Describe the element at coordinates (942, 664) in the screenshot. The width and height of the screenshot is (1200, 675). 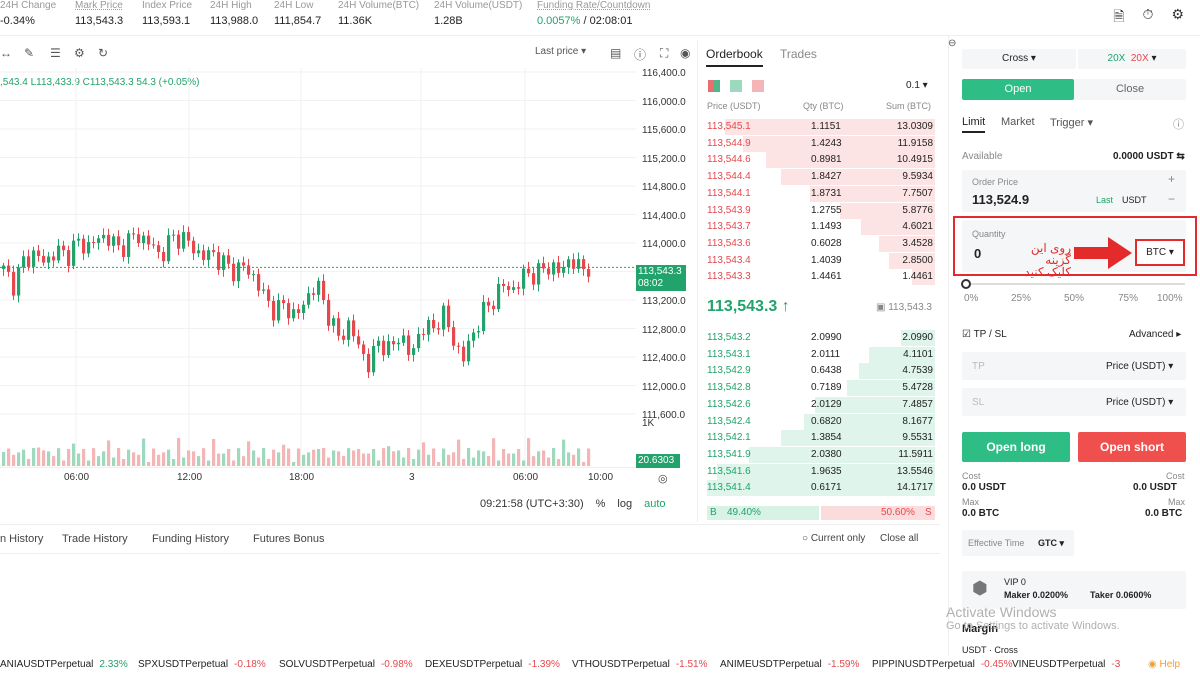
I see `ticker-item: PIPPINUSDTPerpetual -0.45%` at that location.